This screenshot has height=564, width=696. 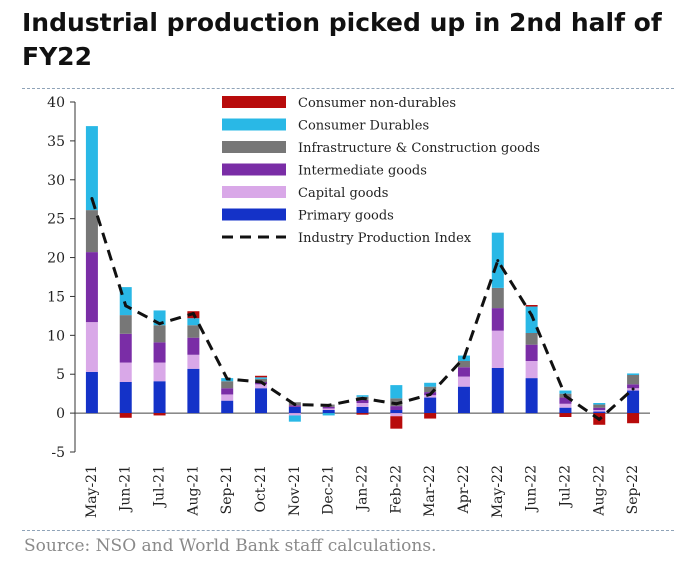 What do you see at coordinates (56, 259) in the screenshot?
I see `y-tick-label: 20` at bounding box center [56, 259].